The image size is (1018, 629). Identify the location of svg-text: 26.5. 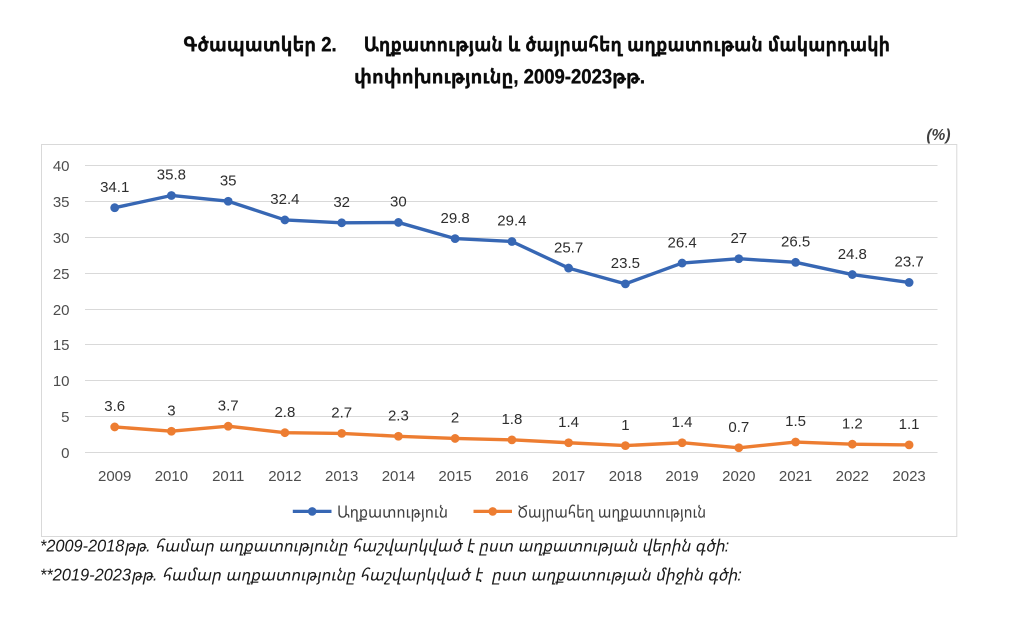
(795, 242).